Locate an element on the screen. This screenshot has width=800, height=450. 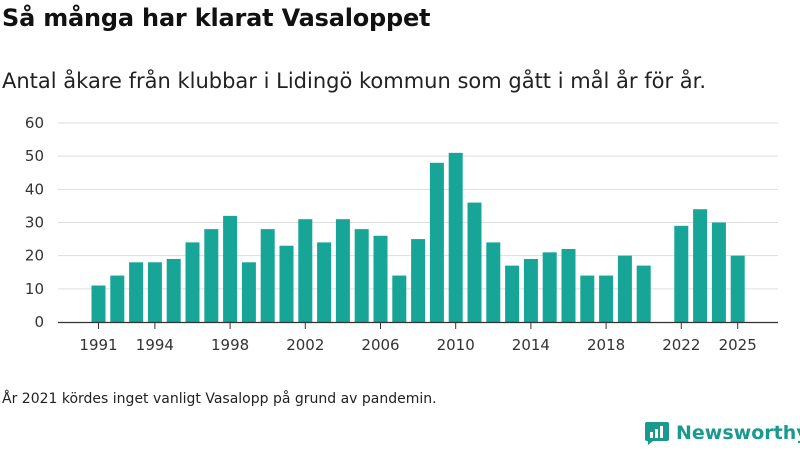
x-tick-label: 2014 is located at coordinates (531, 345).